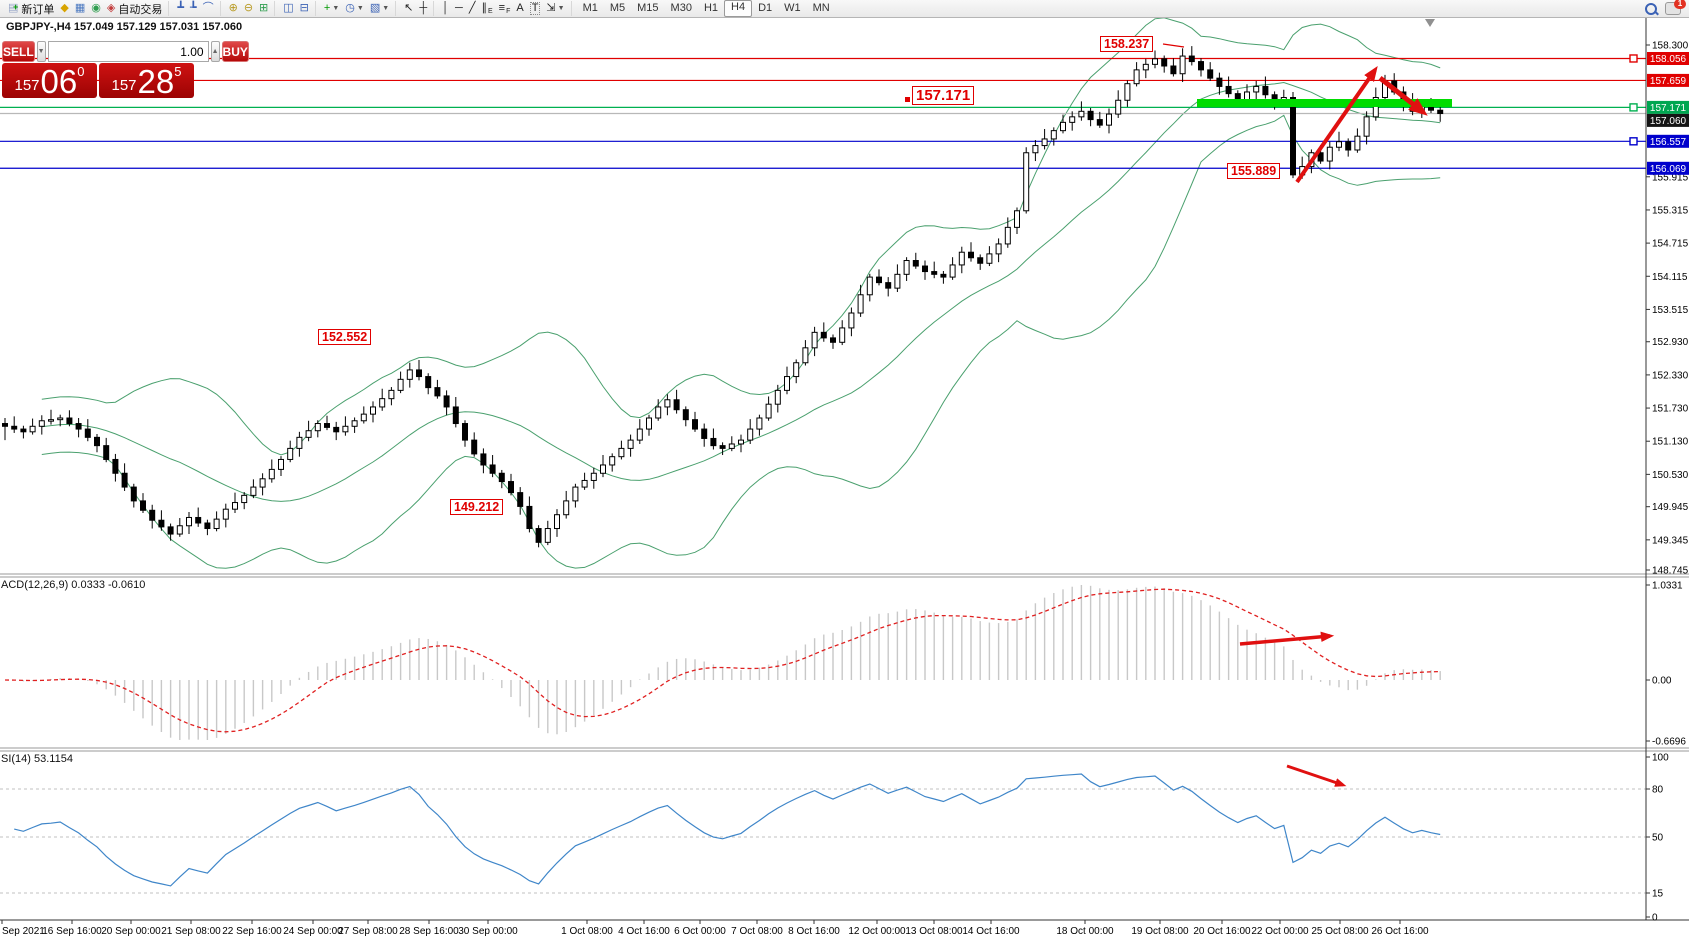 The width and height of the screenshot is (1689, 939). What do you see at coordinates (1127, 44) in the screenshot?
I see `price-annotation-label: 158.237` at bounding box center [1127, 44].